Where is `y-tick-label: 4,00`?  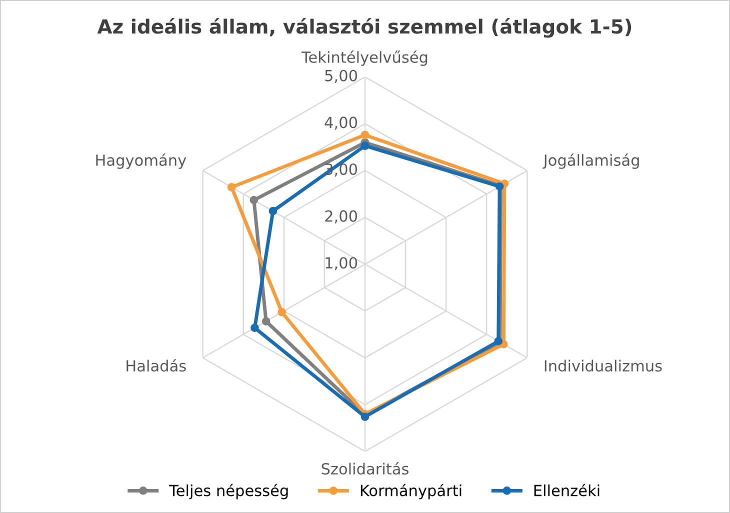 y-tick-label: 4,00 is located at coordinates (341, 123).